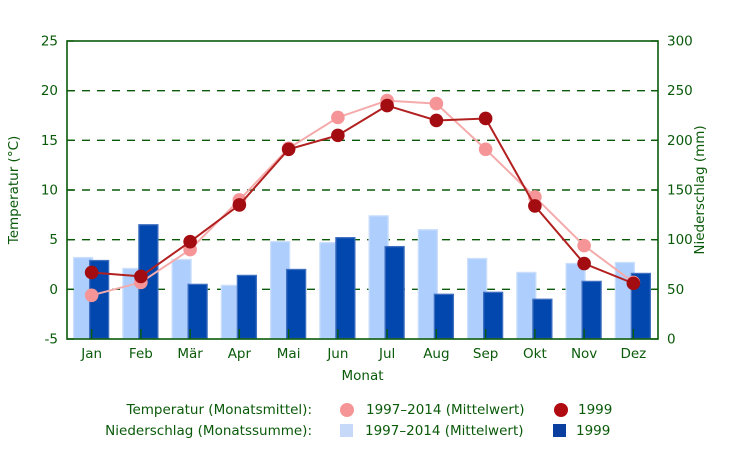 Image resolution: width=733 pixels, height=461 pixels. Describe the element at coordinates (49, 91) in the screenshot. I see `y-tick-label-left: 20` at that location.